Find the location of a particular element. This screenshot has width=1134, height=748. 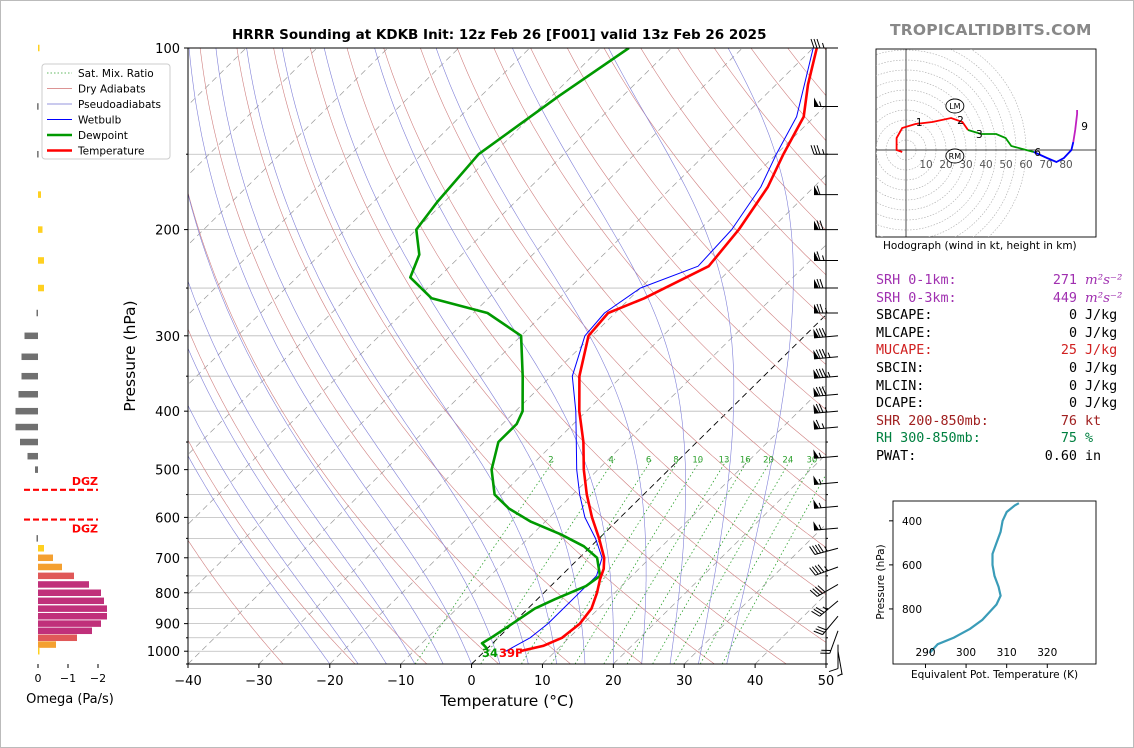

legend-label: Dry Adiabats is located at coordinates (112, 90).